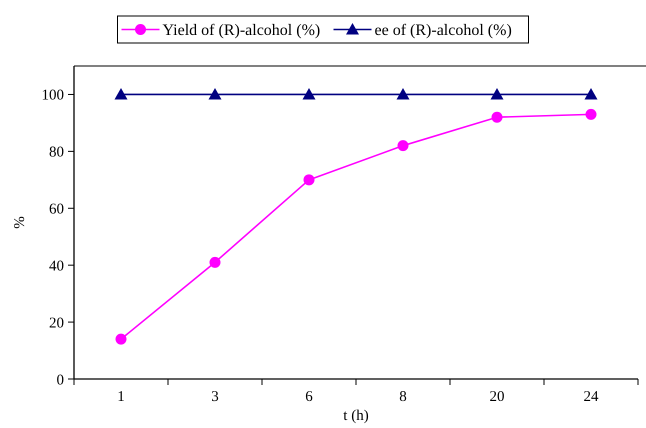 The image size is (646, 428). What do you see at coordinates (60, 380) in the screenshot?
I see `y-tick-label: 0` at bounding box center [60, 380].